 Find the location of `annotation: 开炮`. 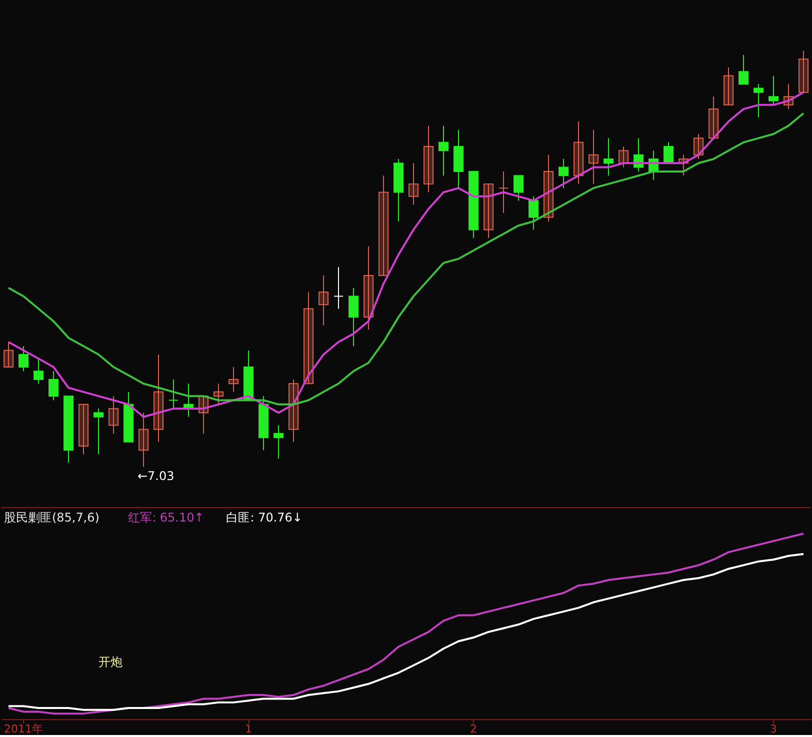

annotation: 开炮 is located at coordinates (110, 662).